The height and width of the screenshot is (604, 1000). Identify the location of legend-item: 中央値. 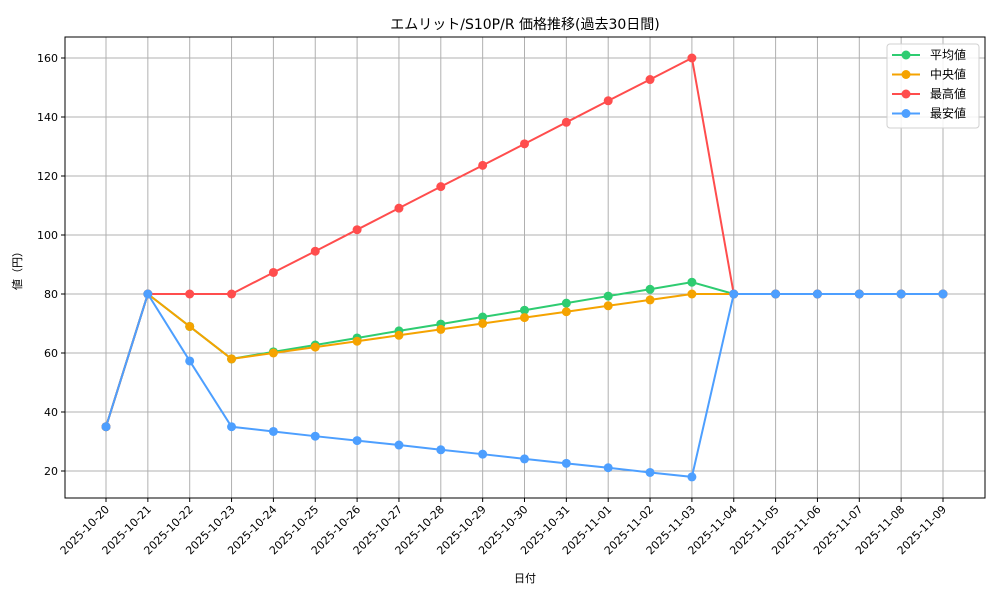
(929, 74).